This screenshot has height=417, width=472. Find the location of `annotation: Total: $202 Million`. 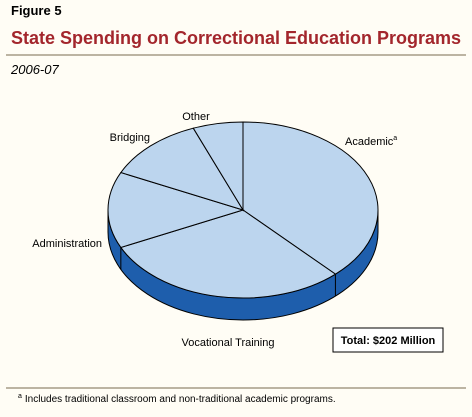

annotation: Total: $202 Million is located at coordinates (388, 341).